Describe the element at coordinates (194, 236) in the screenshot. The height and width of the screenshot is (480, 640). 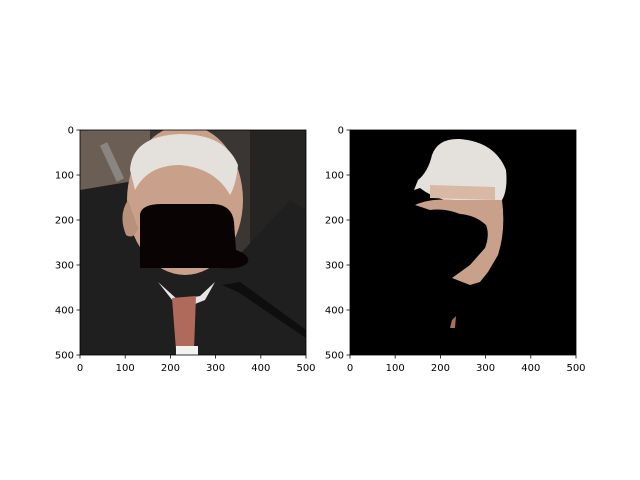
I see `occlusion-shape` at that location.